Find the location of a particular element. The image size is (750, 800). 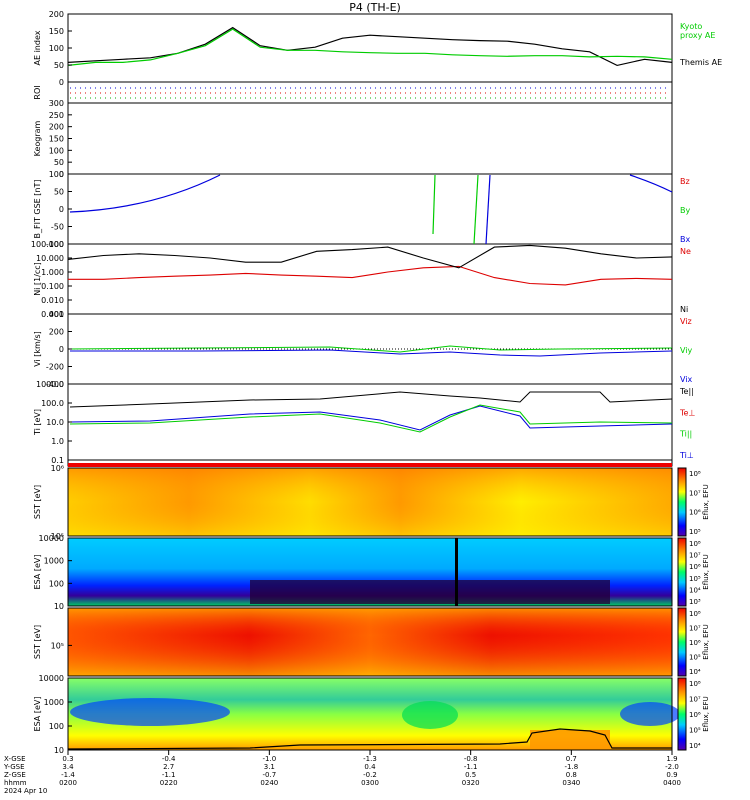

sst_elec-cbar-tick: 10⁶ is located at coordinates (695, 643).